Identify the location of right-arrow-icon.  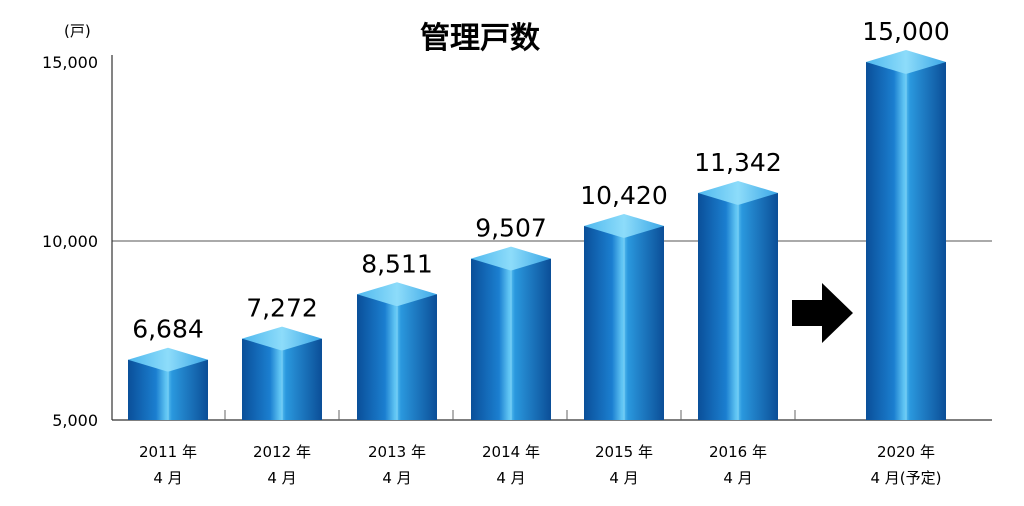
(822, 313).